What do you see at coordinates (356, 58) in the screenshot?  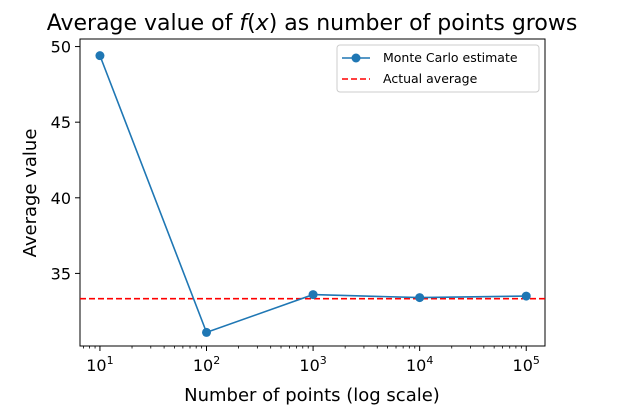 I see `legend-series-swatch-marker` at bounding box center [356, 58].